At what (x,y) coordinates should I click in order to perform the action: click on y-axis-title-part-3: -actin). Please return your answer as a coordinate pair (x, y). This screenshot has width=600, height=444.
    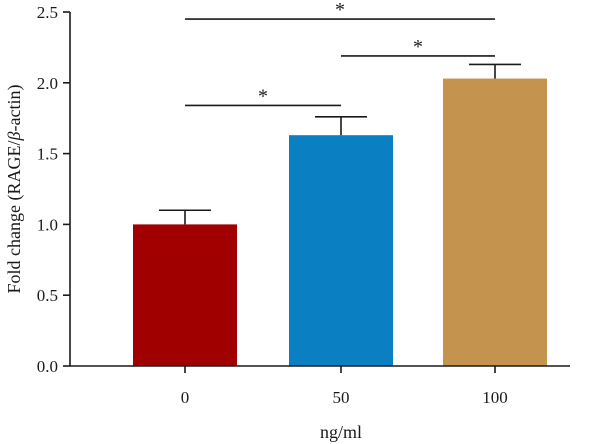
    Looking at the image, I should click on (14, 108).